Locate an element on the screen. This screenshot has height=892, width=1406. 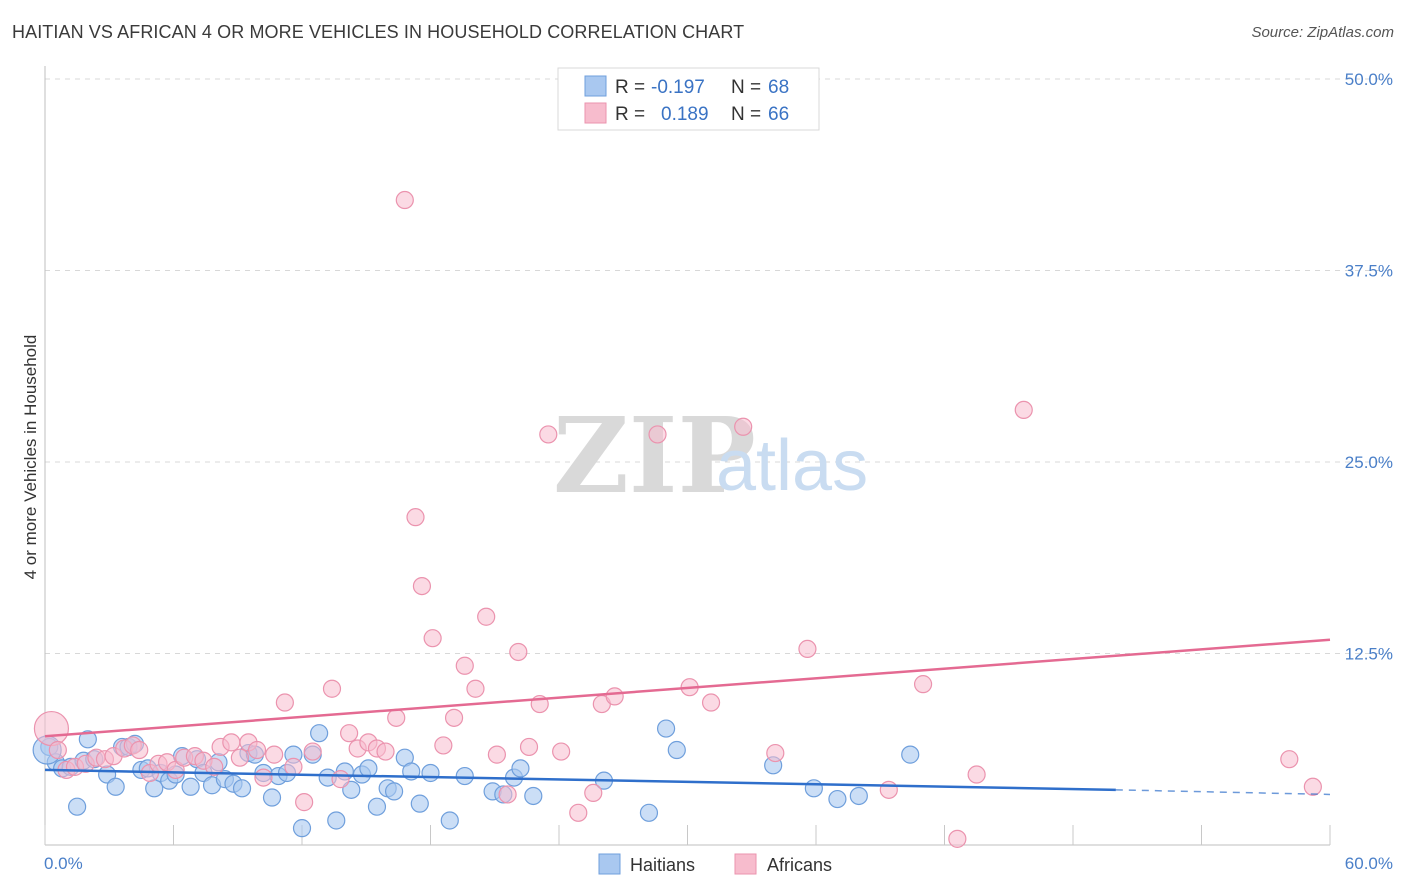
x-tick-label: 60.0% is located at coordinates (1369, 863).